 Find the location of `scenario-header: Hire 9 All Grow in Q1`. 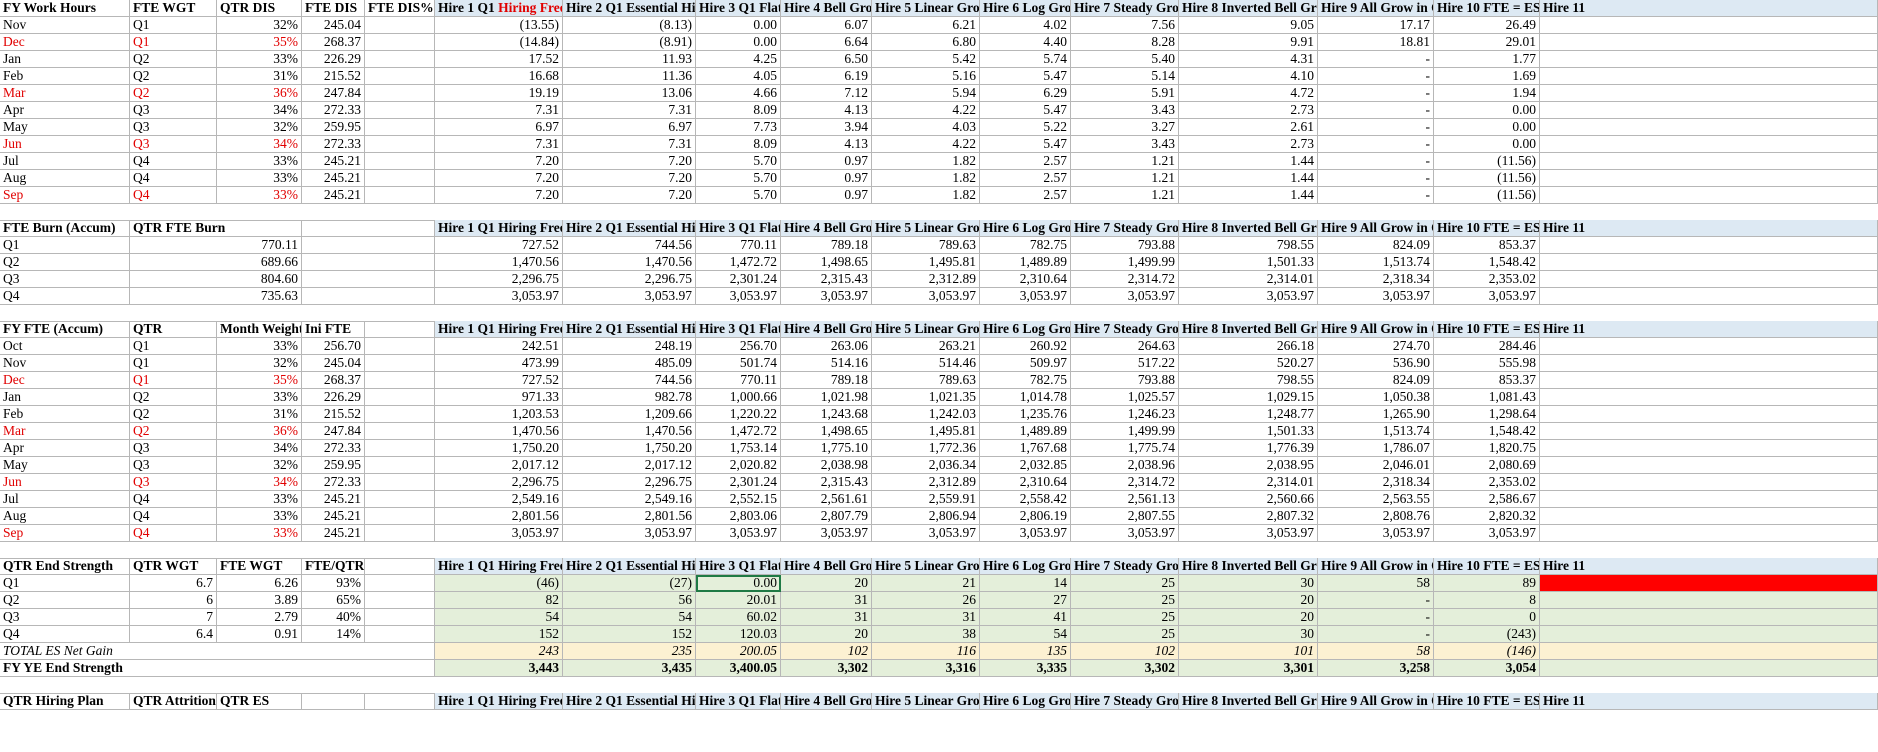

scenario-header: Hire 9 All Grow in Q1 is located at coordinates (1376, 228).